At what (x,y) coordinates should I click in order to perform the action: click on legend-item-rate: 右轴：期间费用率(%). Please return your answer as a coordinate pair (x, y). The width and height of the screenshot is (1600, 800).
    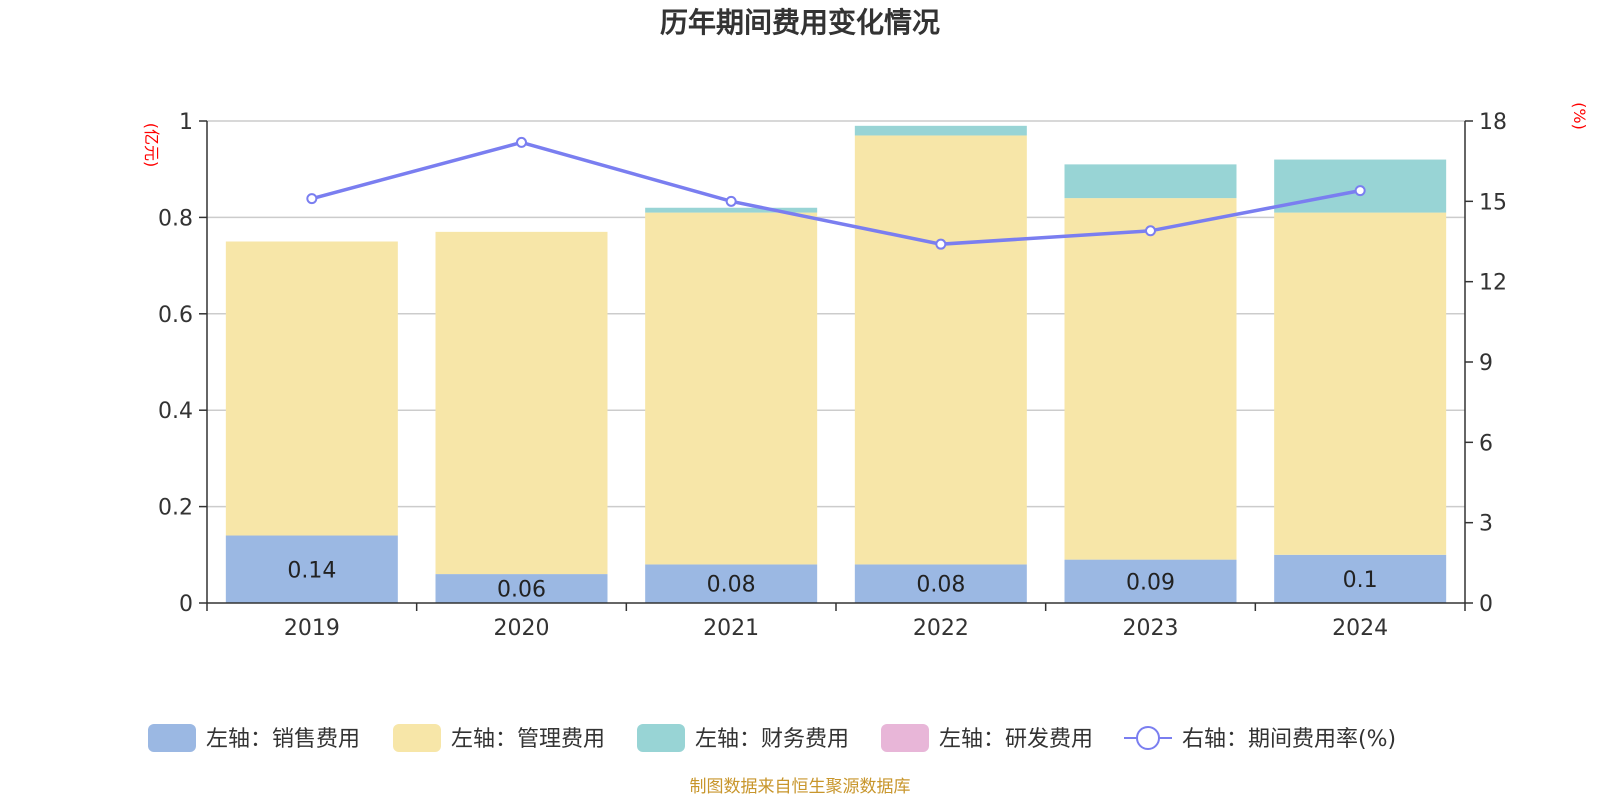
    Looking at the image, I should click on (1260, 739).